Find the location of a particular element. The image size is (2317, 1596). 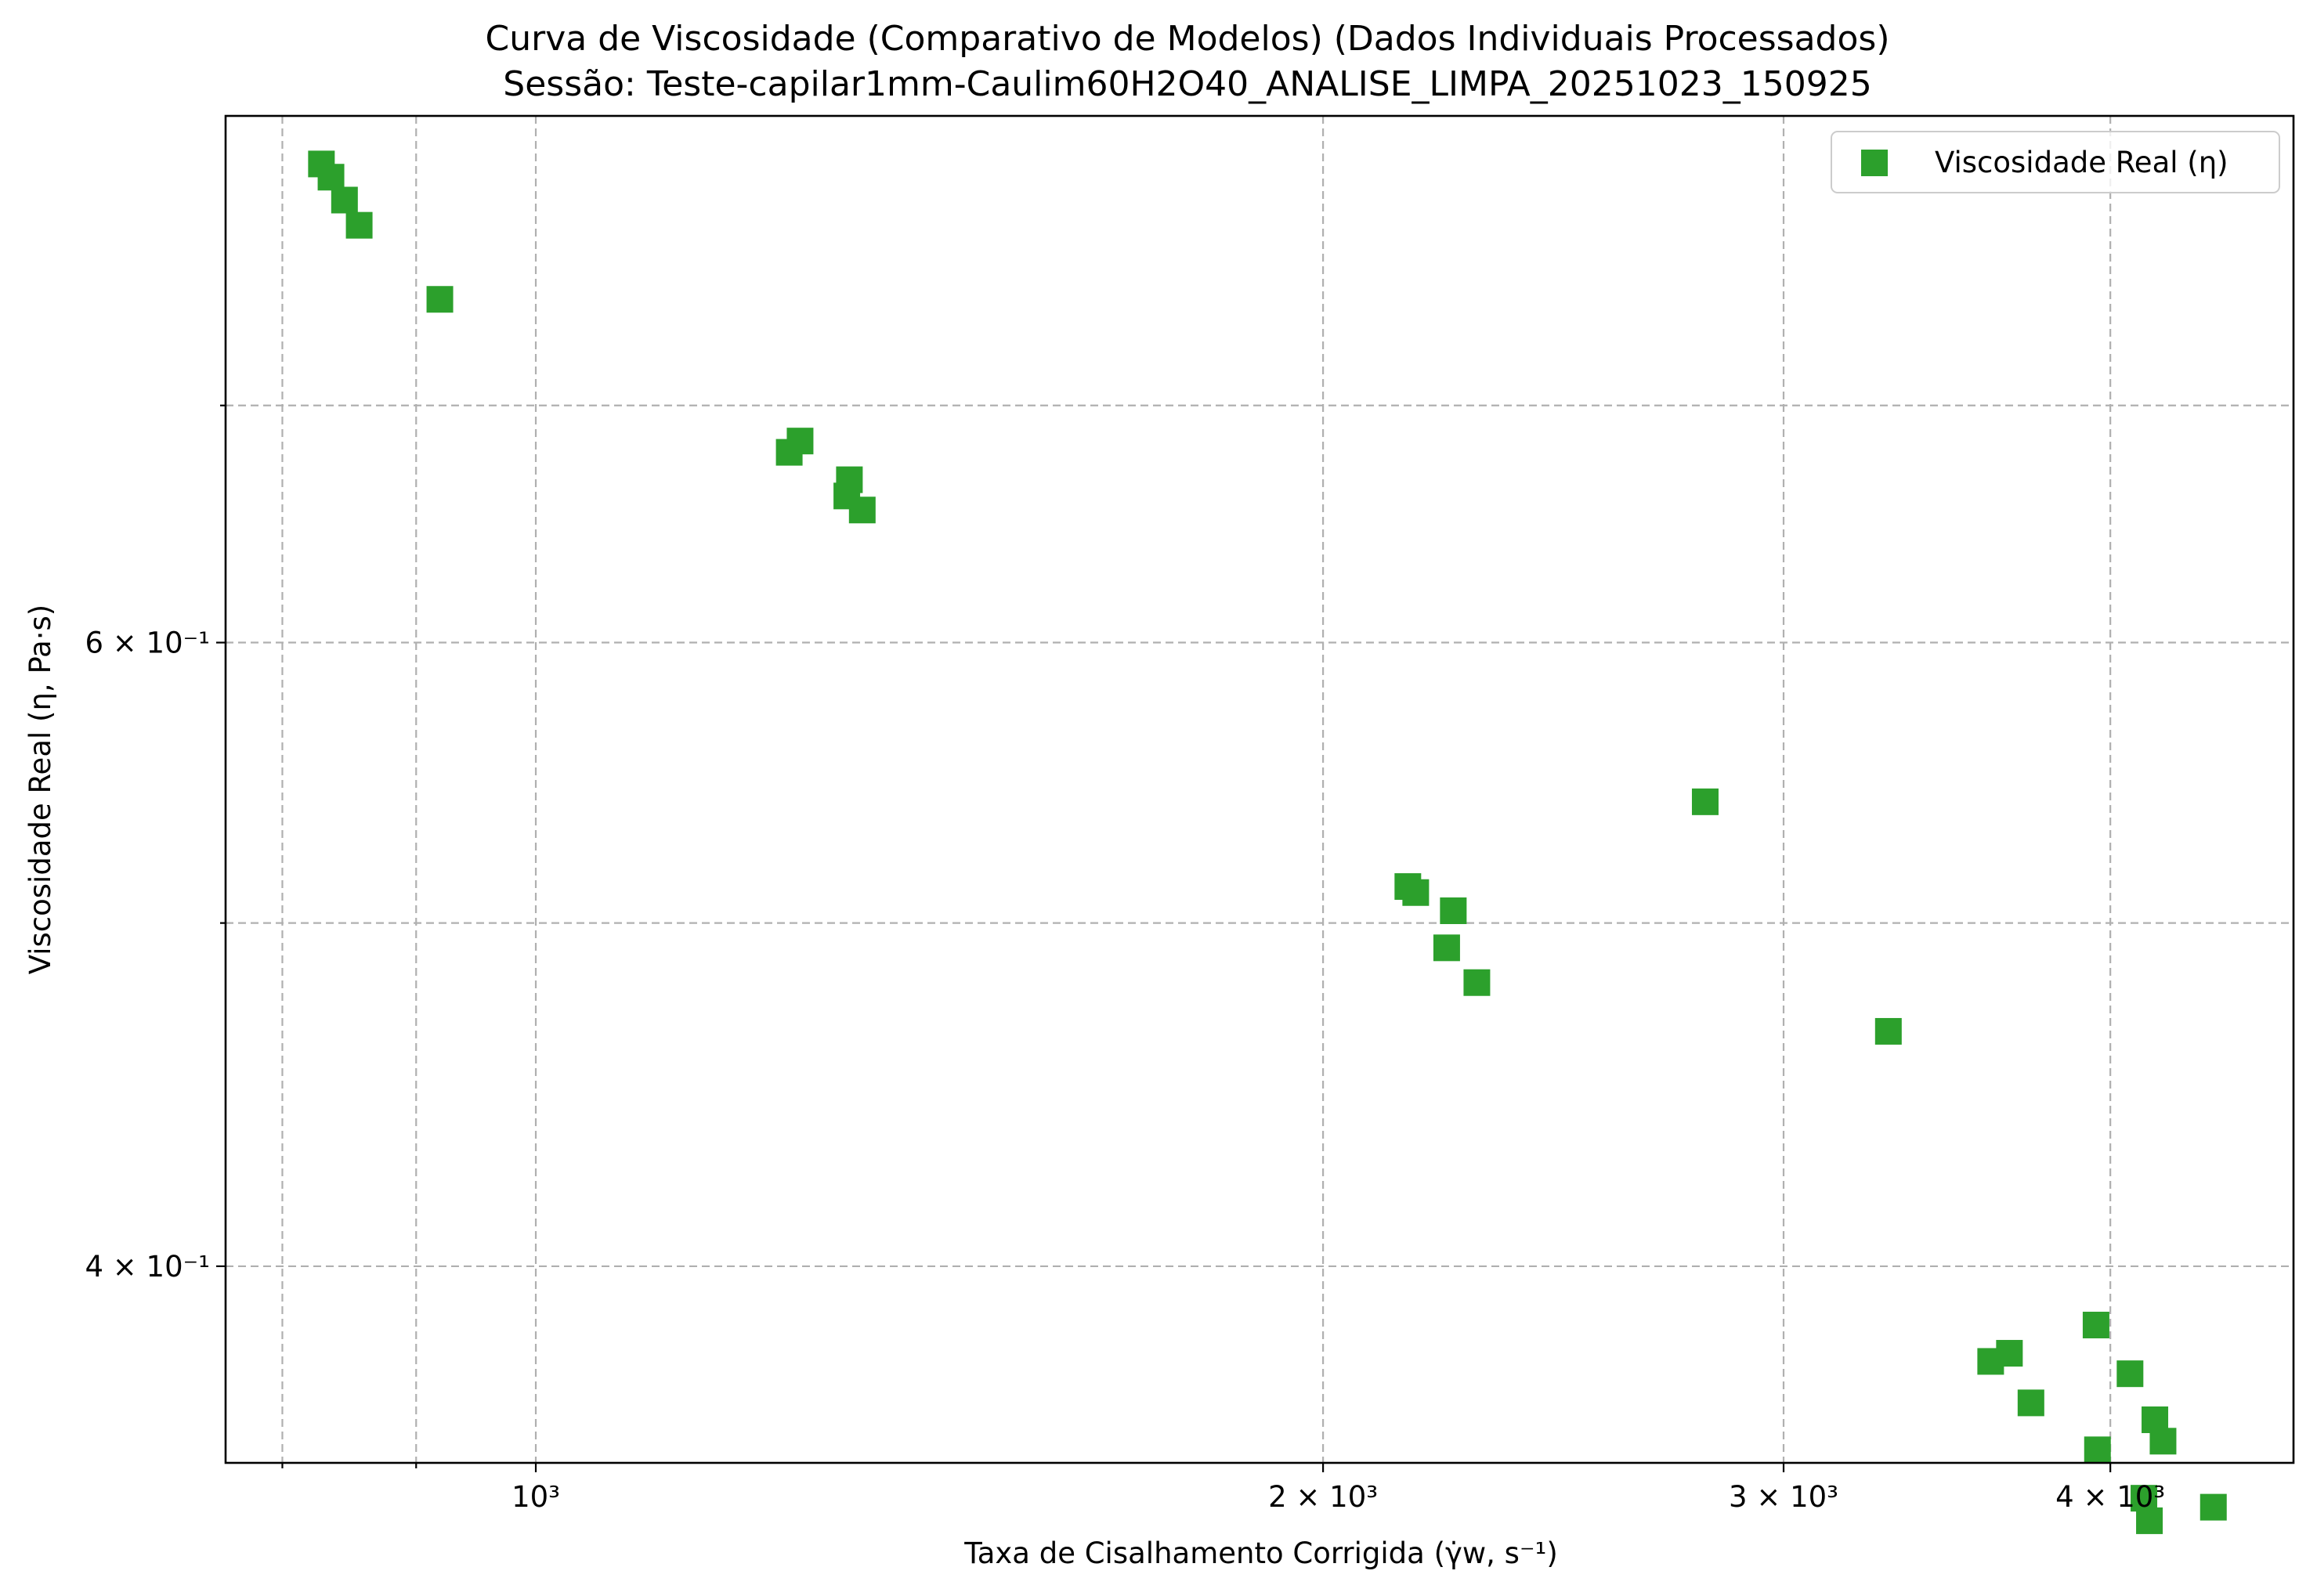

legend-box is located at coordinates (2055, 162).